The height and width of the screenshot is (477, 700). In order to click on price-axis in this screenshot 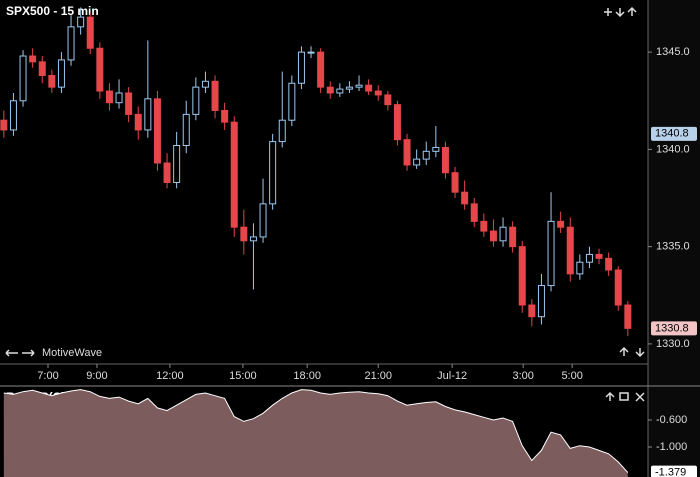, I will do `click(674, 238)`.